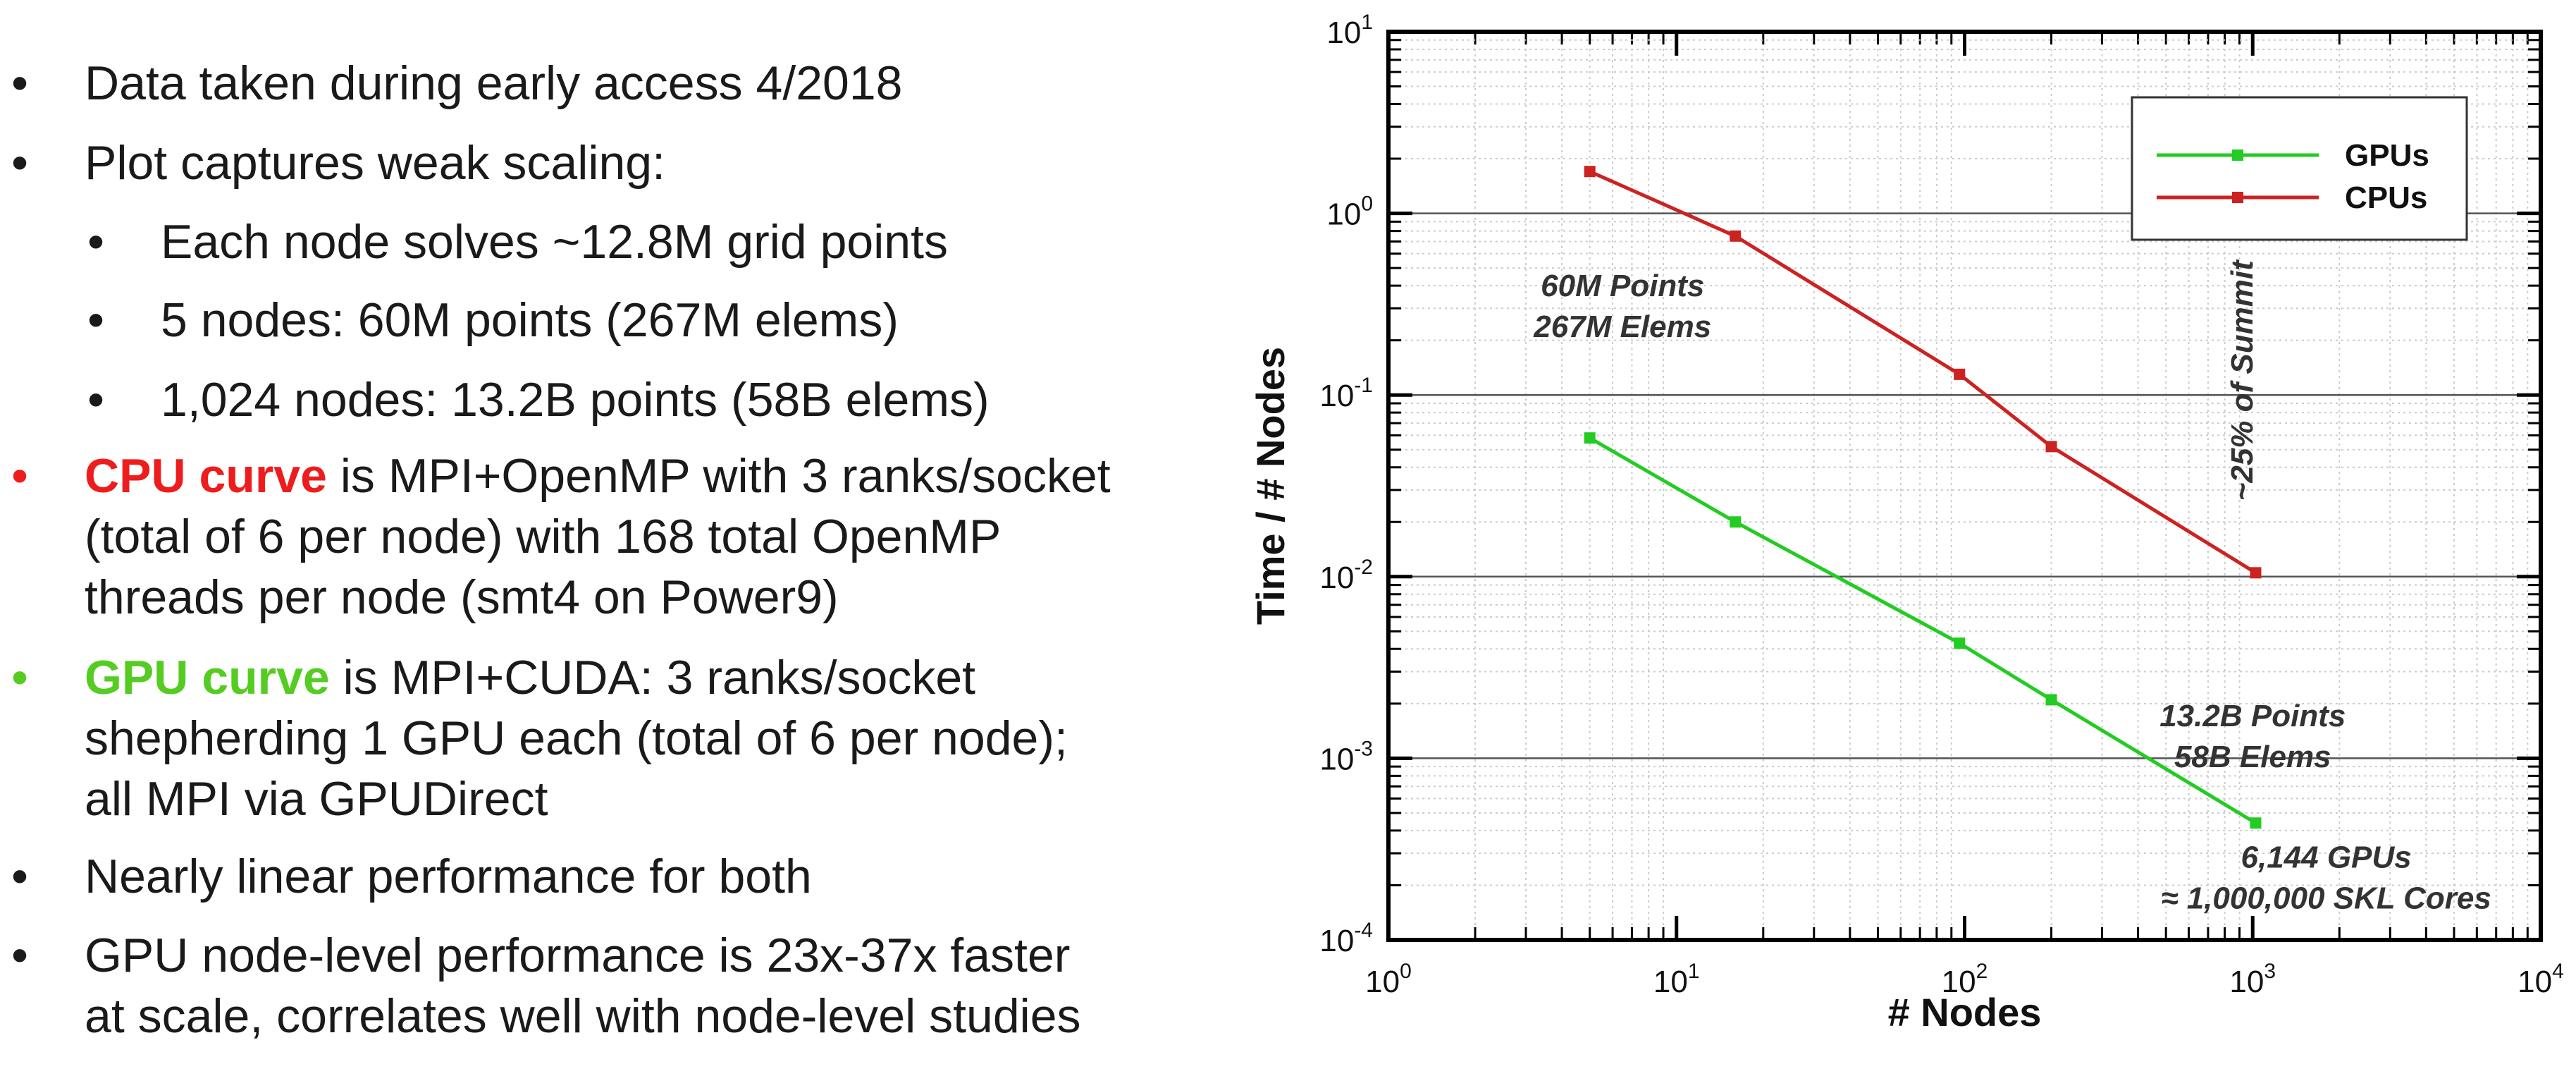 This screenshot has width=2576, height=1076. Describe the element at coordinates (1622, 327) in the screenshot. I see `annotation-line: 267M Elems` at that location.